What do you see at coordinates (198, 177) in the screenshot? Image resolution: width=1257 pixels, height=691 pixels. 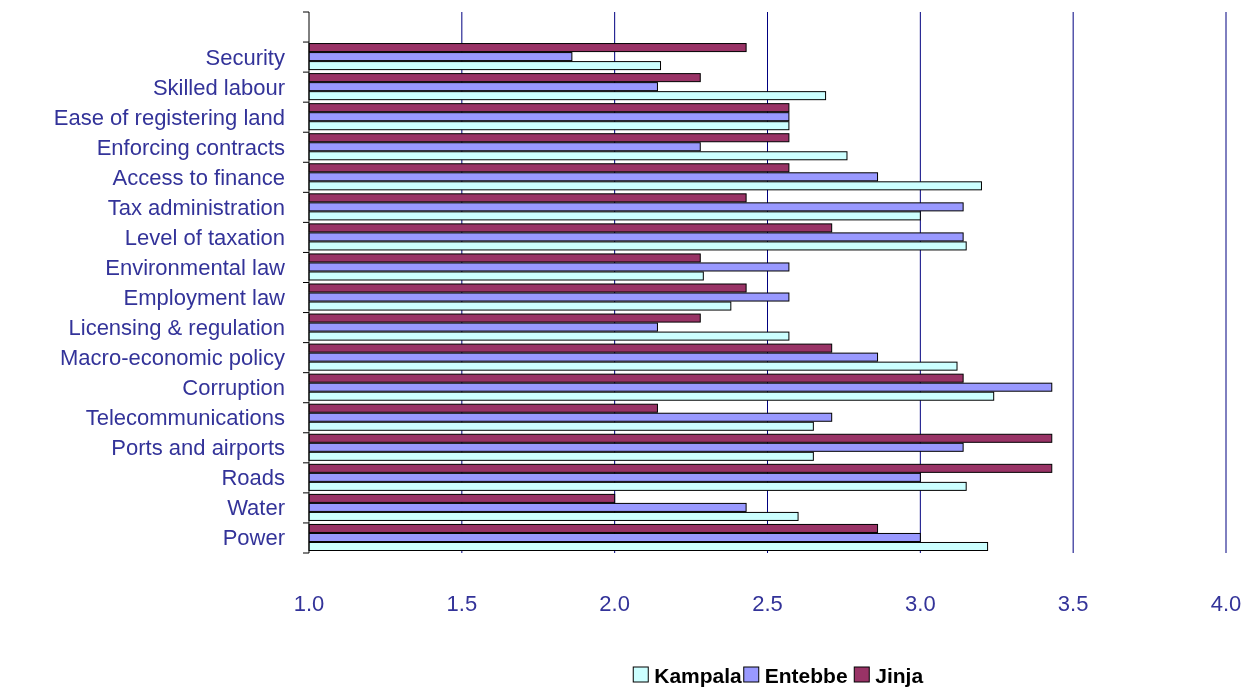 I see `y-tick-label: Access to finance` at bounding box center [198, 177].